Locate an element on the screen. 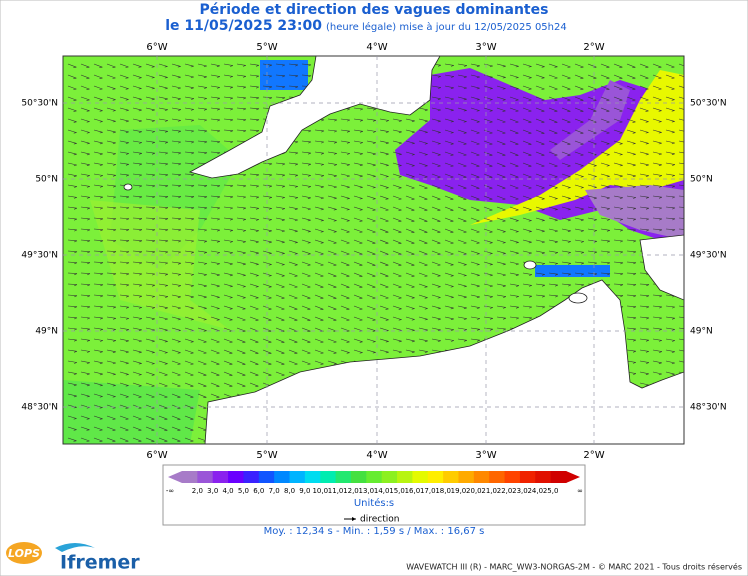 Image resolution: width=748 pixels, height=576 pixels. lon-label-bottom: 6°W is located at coordinates (156, 455).